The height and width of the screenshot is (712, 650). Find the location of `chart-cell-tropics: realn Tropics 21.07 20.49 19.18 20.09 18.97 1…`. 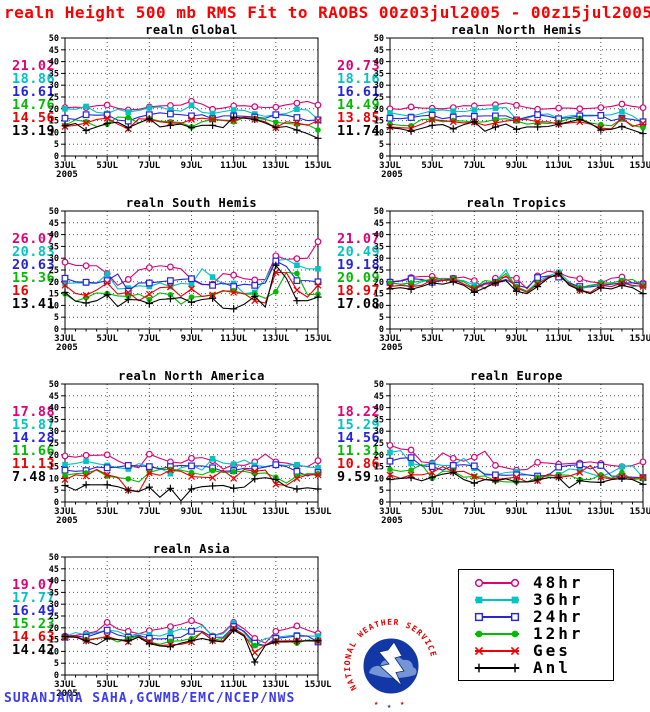

chart-cell-tropics: realn Tropics 21.07 20.49 19.18 20.09 18.97 1… is located at coordinates (487, 282).